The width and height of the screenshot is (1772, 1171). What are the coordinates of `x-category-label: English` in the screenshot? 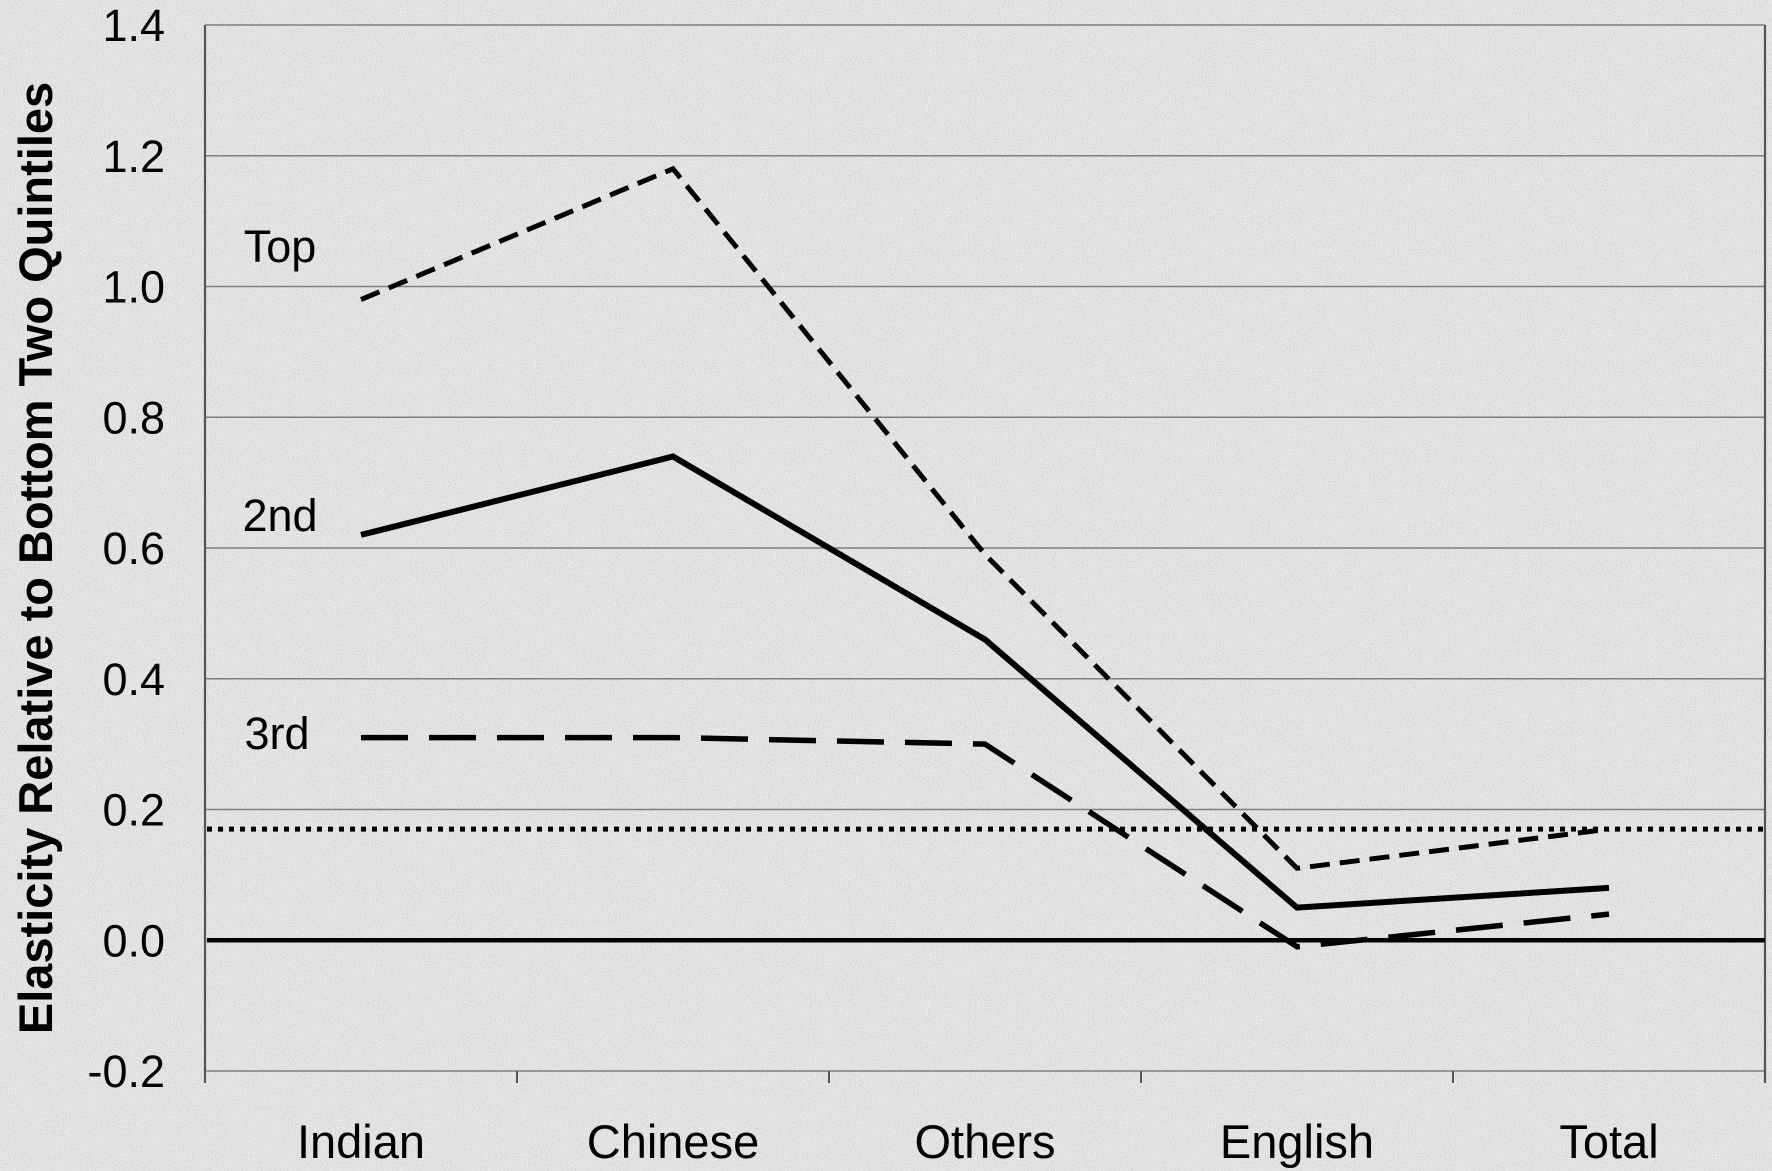 It's located at (1297, 1141).